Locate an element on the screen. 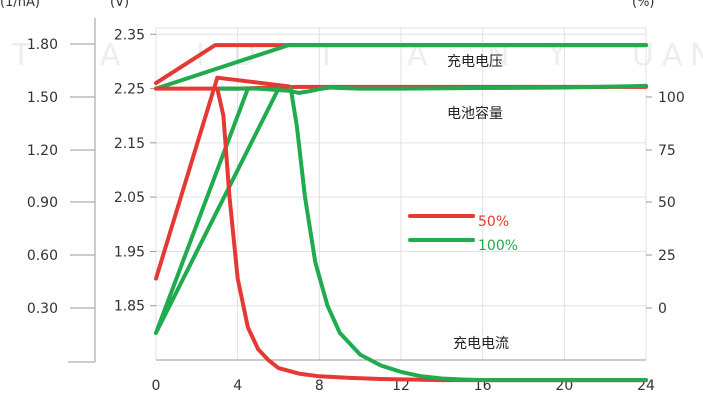 Image resolution: width=703 pixels, height=395 pixels. current-axis-ticks: 1.80 1.50 1.20 0.90 0.60 0.30 is located at coordinates (42, 177).